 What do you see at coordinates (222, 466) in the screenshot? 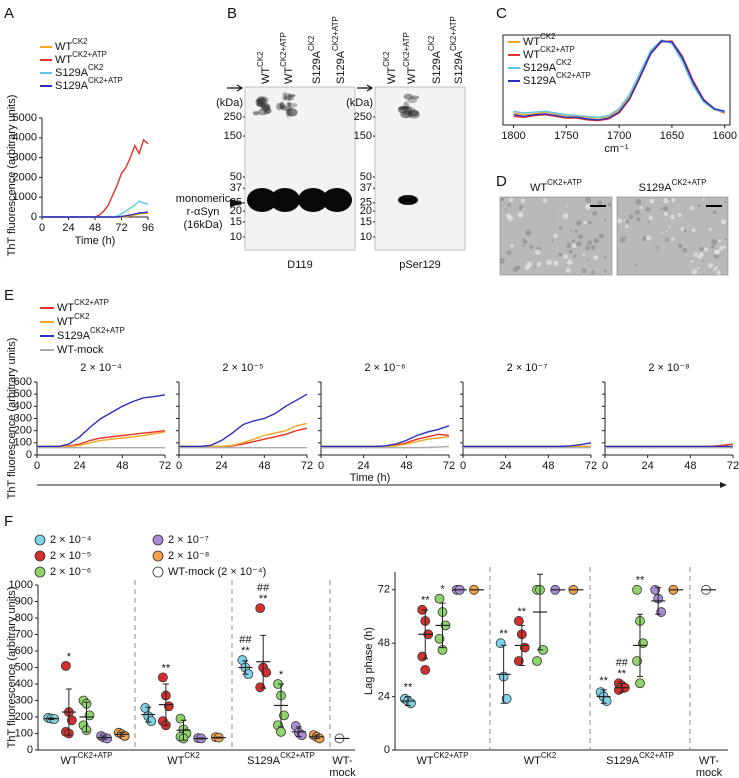
I see `x-tick-label: 24` at bounding box center [222, 466].